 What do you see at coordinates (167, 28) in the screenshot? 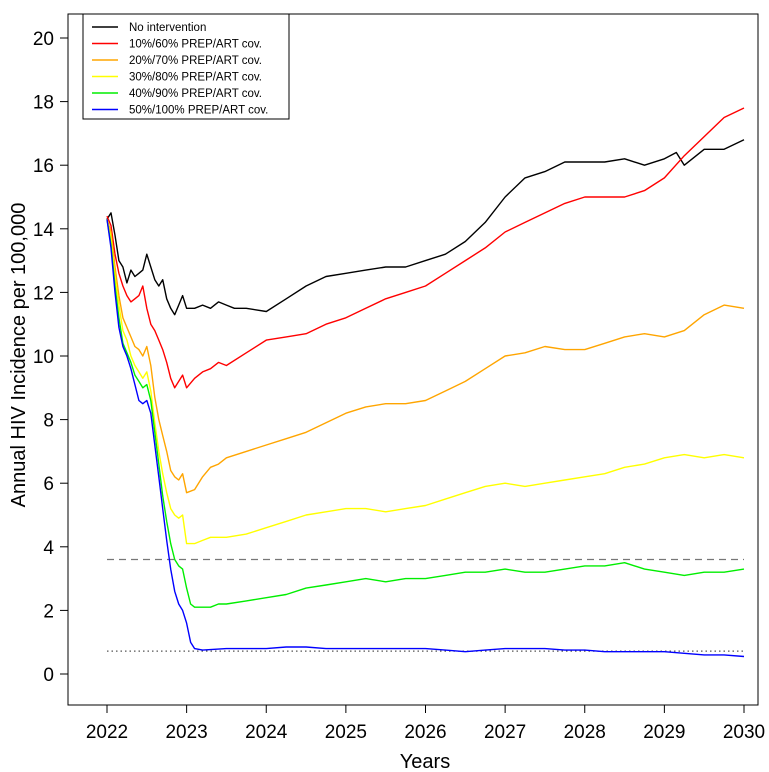
I see `legend-label: No intervention` at bounding box center [167, 28].